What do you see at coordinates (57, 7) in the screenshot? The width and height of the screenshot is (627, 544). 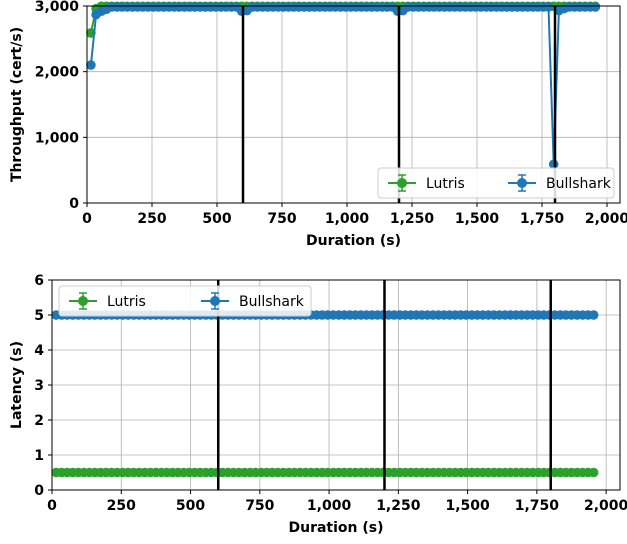 I see `y-tick-label: 3,000` at bounding box center [57, 7].